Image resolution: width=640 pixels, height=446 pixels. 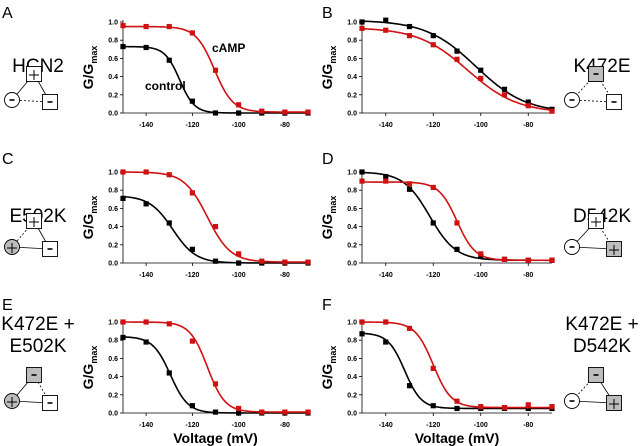 What do you see at coordinates (215, 375) in the screenshot?
I see `fit-curve-control` at bounding box center [215, 375].